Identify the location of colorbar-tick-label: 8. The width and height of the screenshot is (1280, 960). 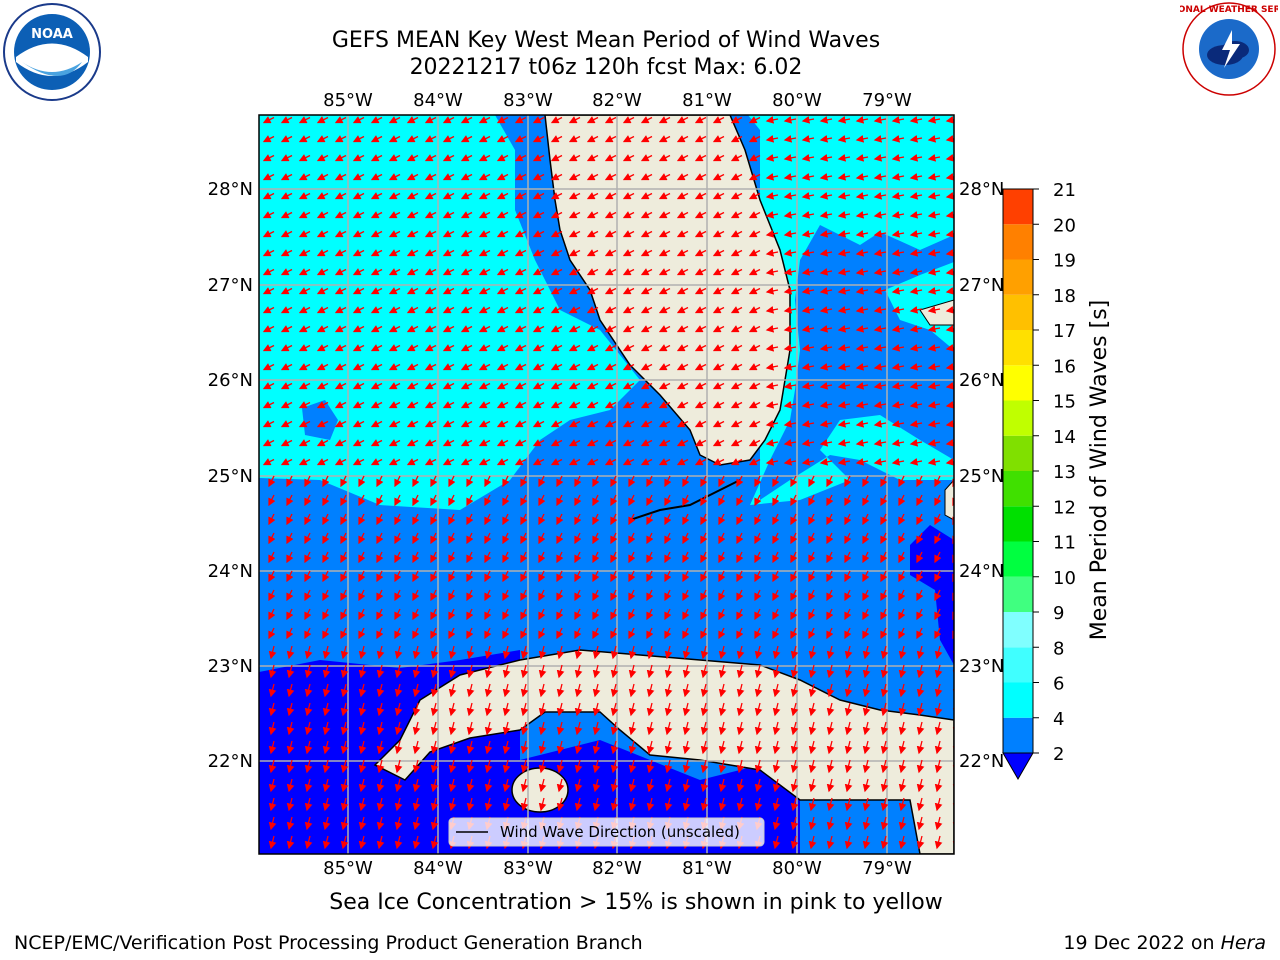
(1058, 648).